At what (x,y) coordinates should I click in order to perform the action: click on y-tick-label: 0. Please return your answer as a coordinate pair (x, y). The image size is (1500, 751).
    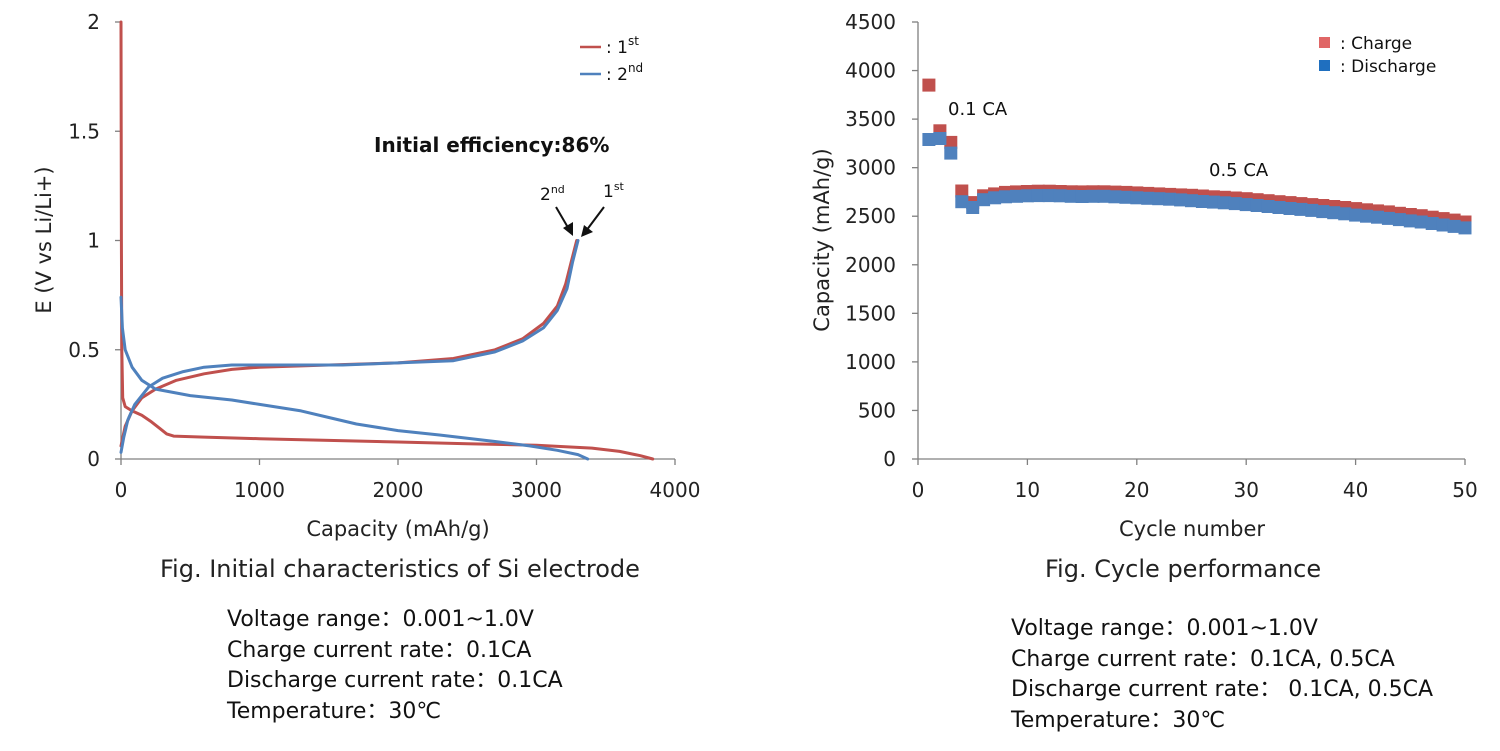
    Looking at the image, I should click on (889, 459).